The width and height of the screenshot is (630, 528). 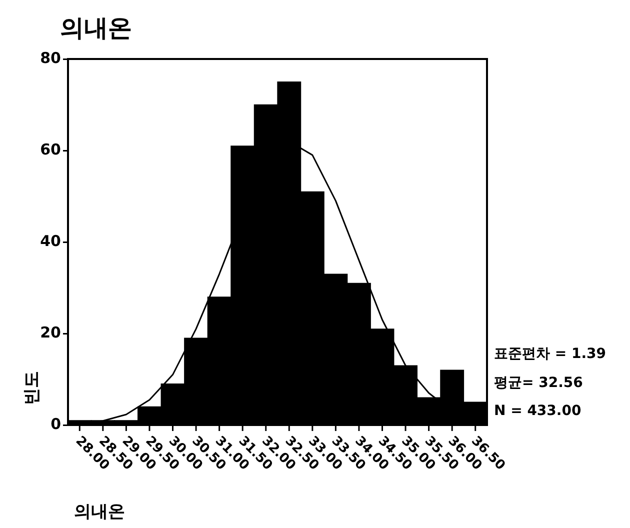 What do you see at coordinates (50, 57) in the screenshot?
I see `y-tick-label: 80` at bounding box center [50, 57].